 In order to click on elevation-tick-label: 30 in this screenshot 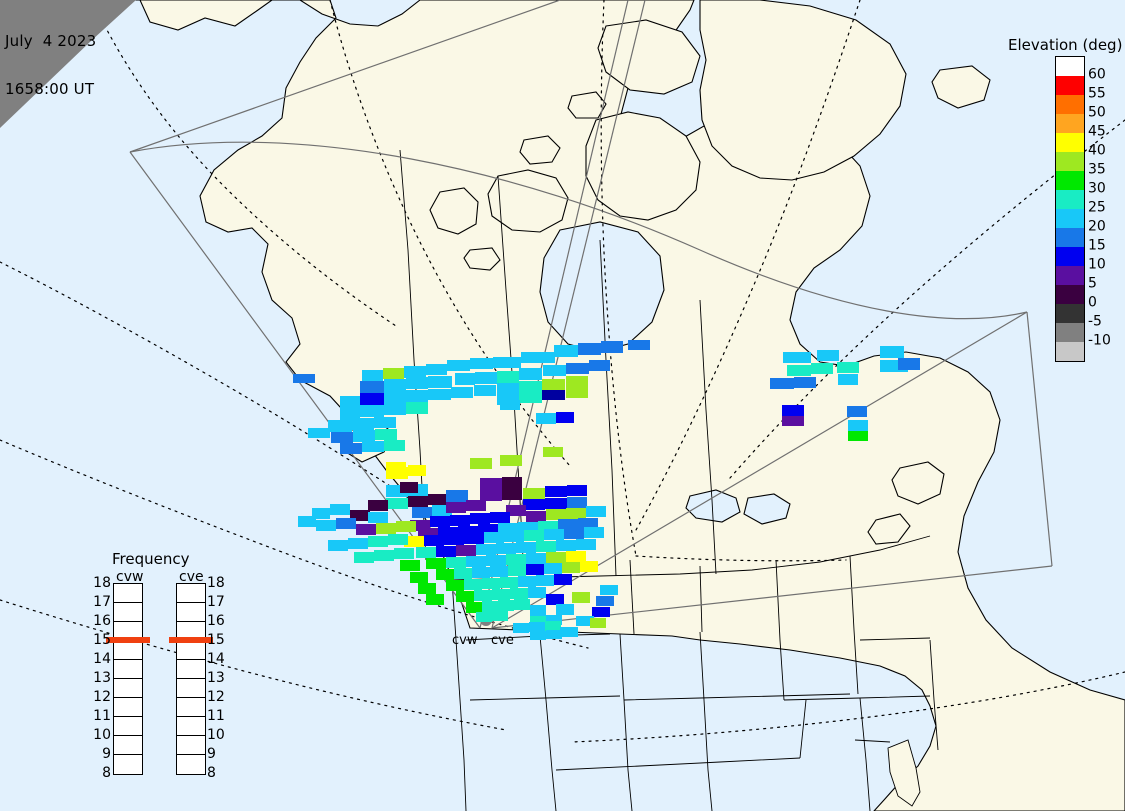, I will do `click(1097, 188)`.